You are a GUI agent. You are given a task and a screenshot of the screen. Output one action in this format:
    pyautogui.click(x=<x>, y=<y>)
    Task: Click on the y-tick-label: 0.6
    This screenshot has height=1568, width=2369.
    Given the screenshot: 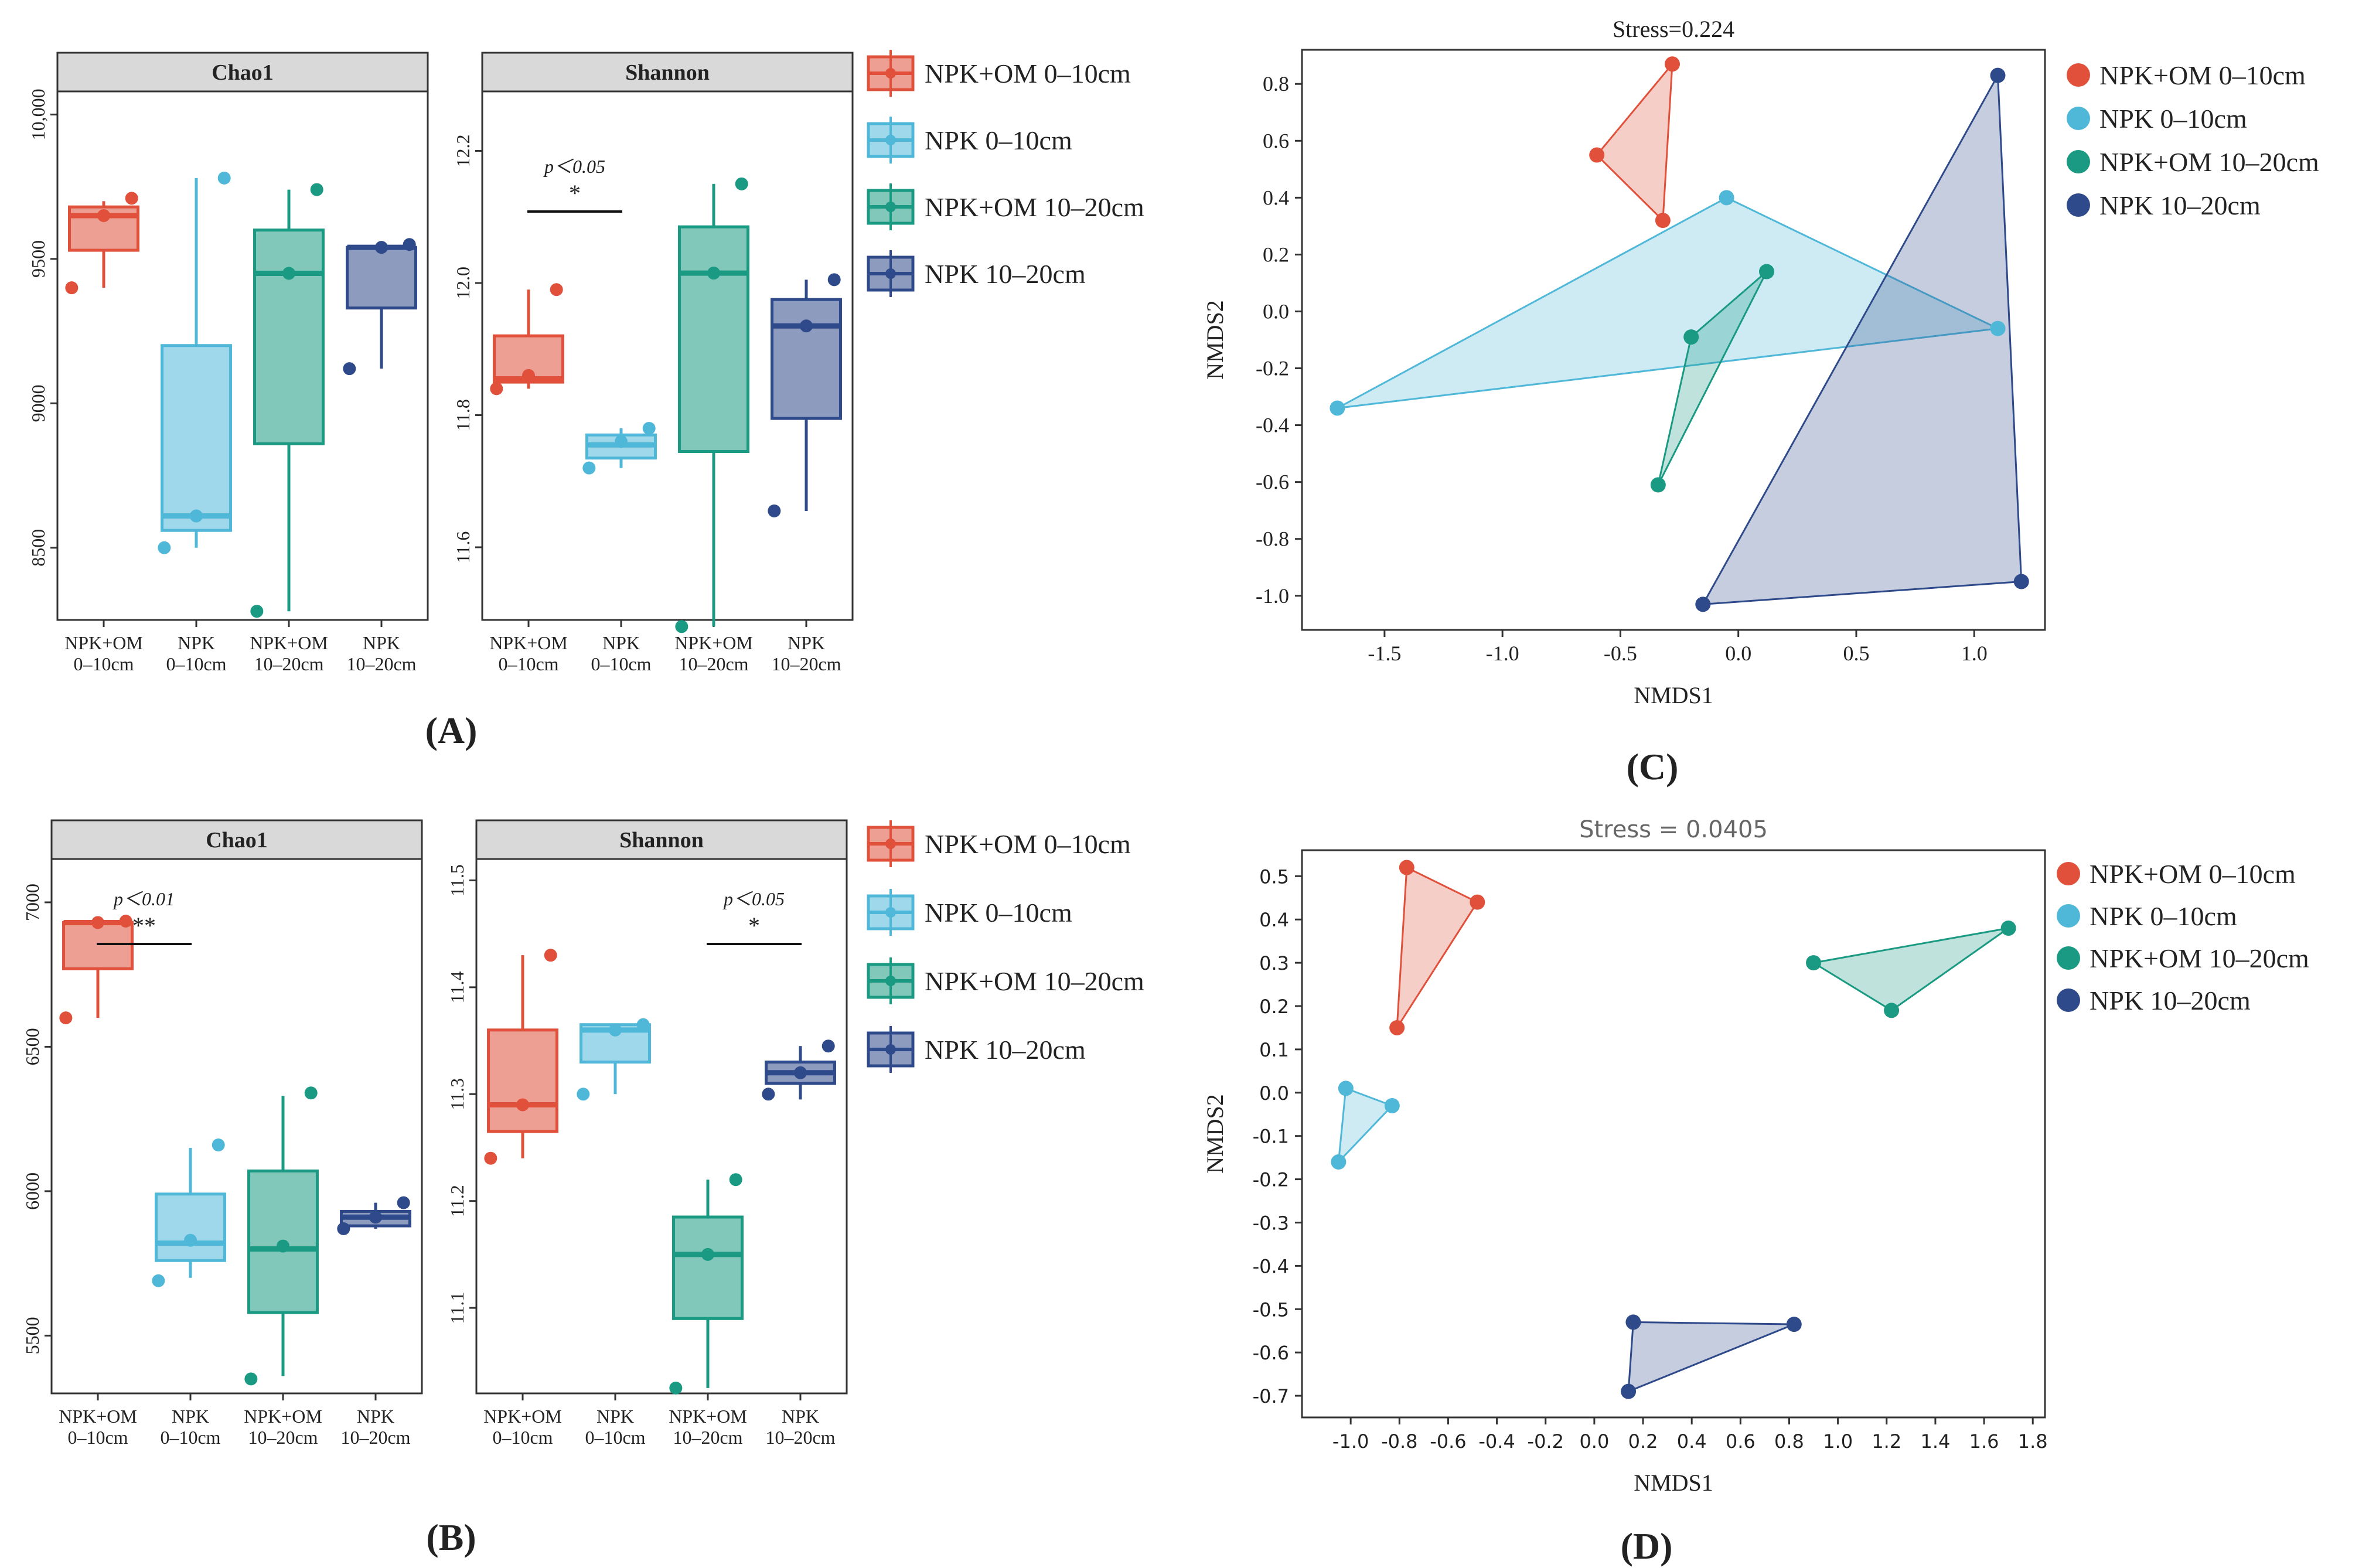 What is the action you would take?
    pyautogui.click(x=1276, y=140)
    